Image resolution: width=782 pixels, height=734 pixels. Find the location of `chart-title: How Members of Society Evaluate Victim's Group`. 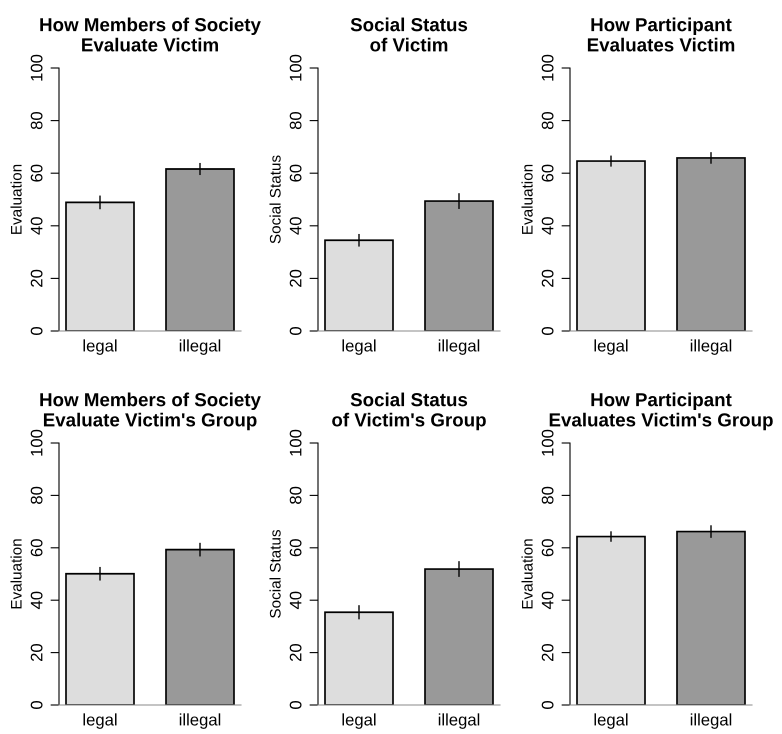

chart-title: How Members of Society Evaluate Victim's Group is located at coordinates (150, 411).